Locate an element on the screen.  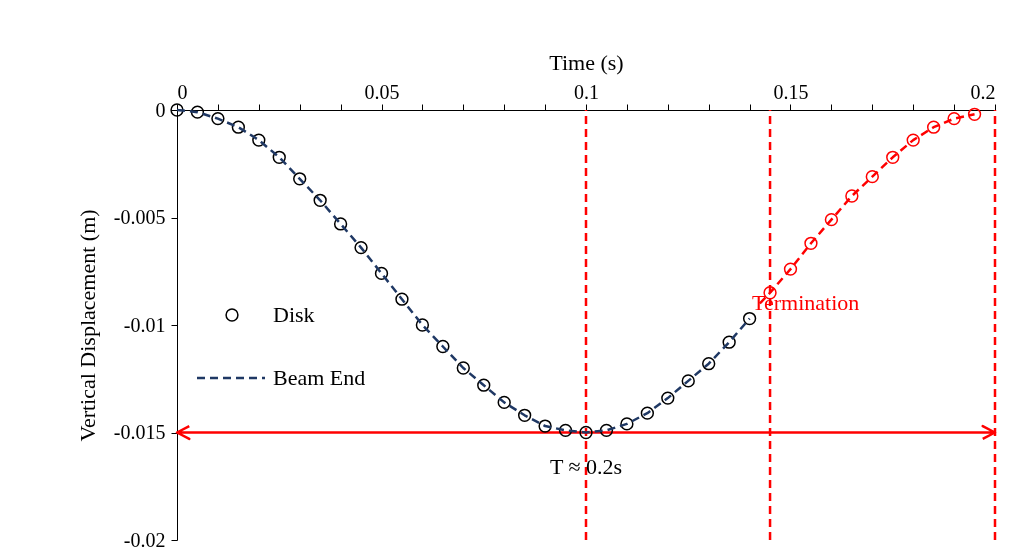
x-tick-label: 0.1 is located at coordinates (586, 91).